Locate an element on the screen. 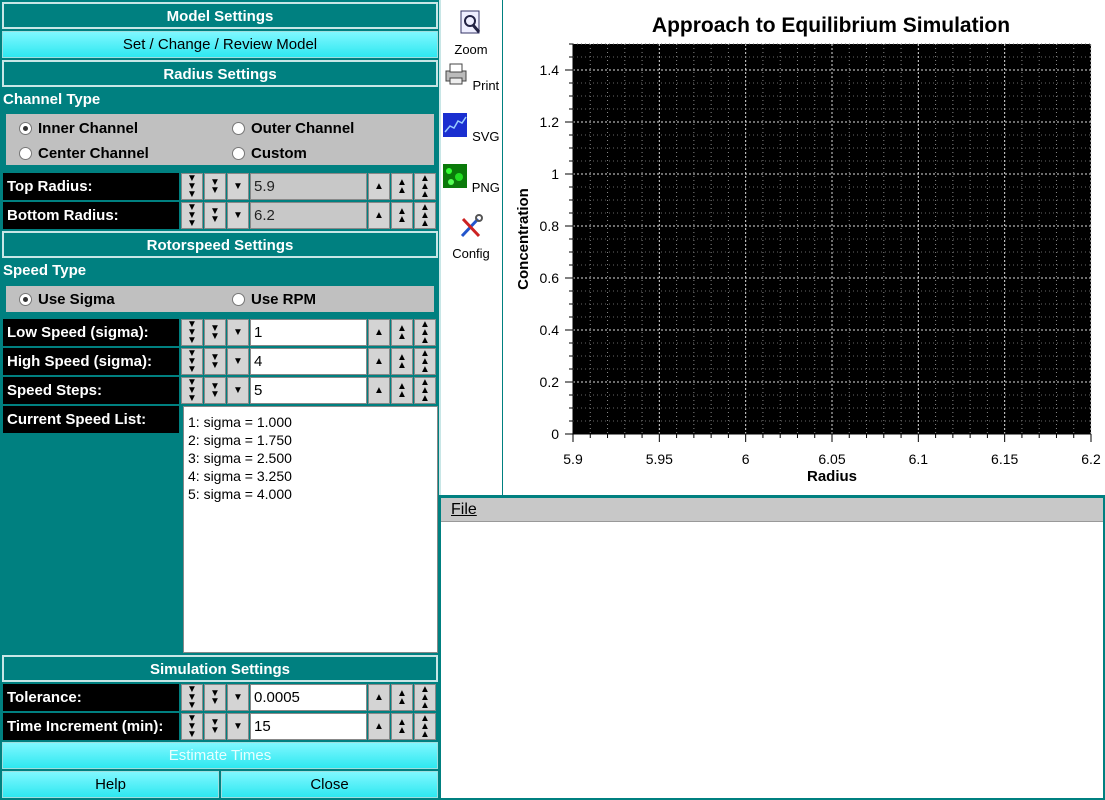  high-speed-counter: ▼ ▼ ▼ ▼ ▼ ▼ 4 ▲ ▲ ▲ ▲ ▲ ▲ is located at coordinates (309, 361).